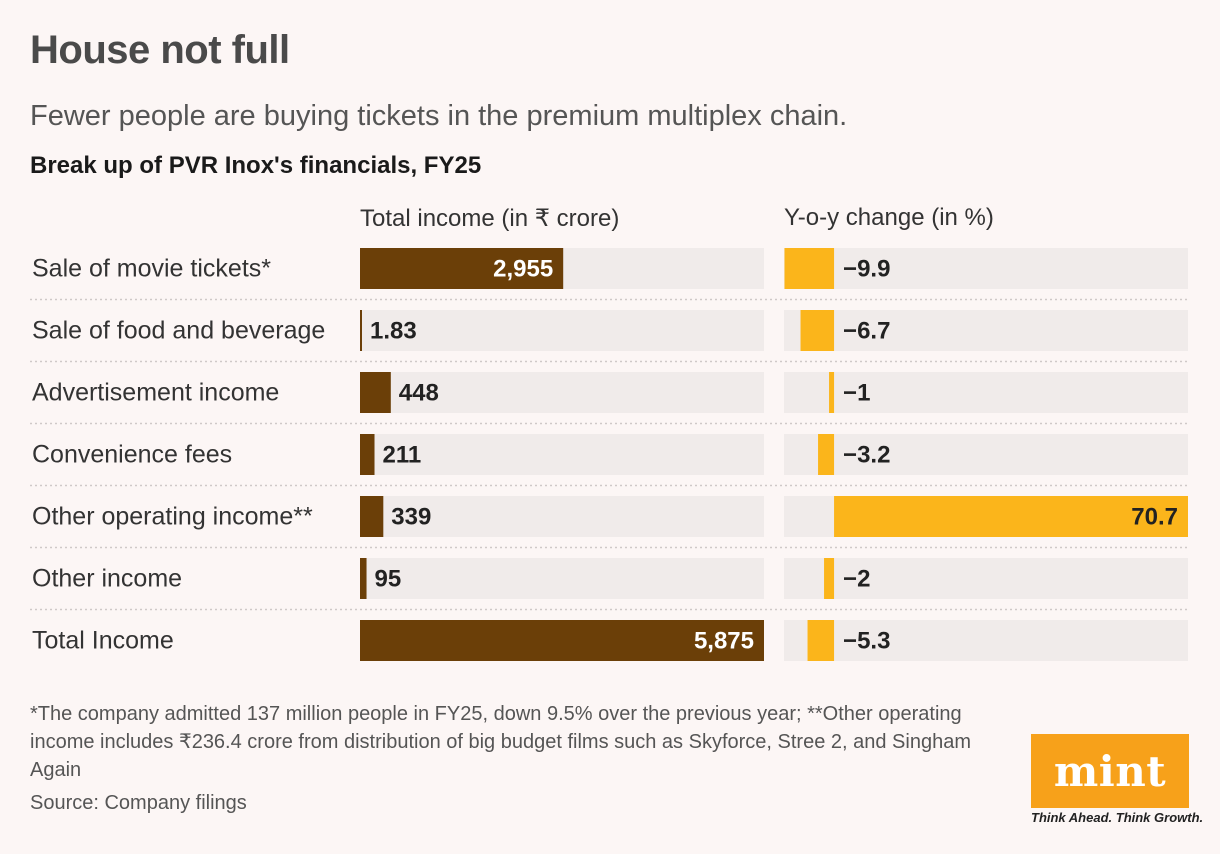 Image resolution: width=1220 pixels, height=854 pixels. What do you see at coordinates (363, 578) in the screenshot?
I see `income-bar-other-income` at bounding box center [363, 578].